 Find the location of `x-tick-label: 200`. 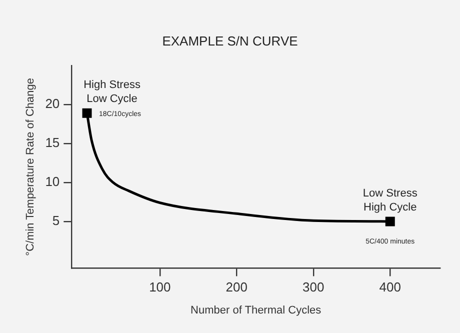

x-tick-label: 200 is located at coordinates (237, 287).